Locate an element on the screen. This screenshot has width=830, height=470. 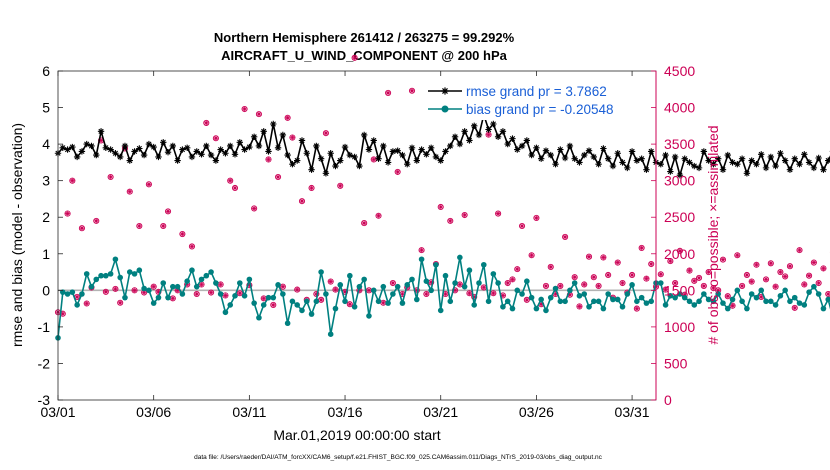
y-right-tick-label-500: 500 is located at coordinates (676, 363).